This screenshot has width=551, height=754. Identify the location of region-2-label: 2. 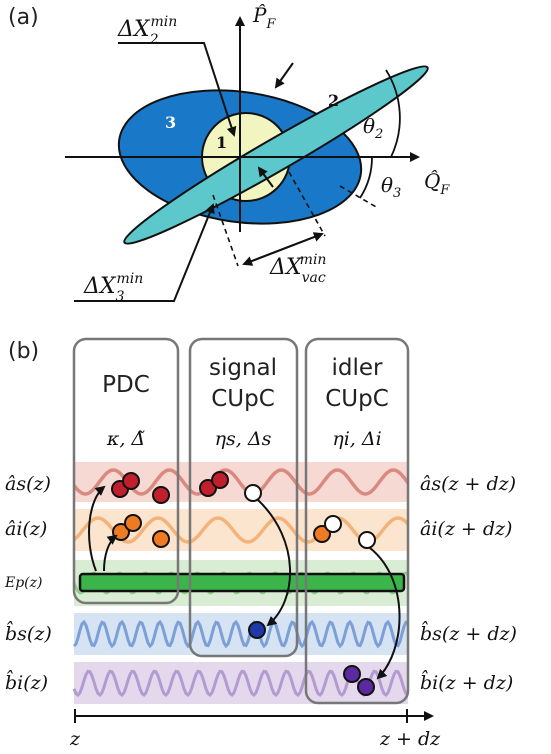
(333, 100).